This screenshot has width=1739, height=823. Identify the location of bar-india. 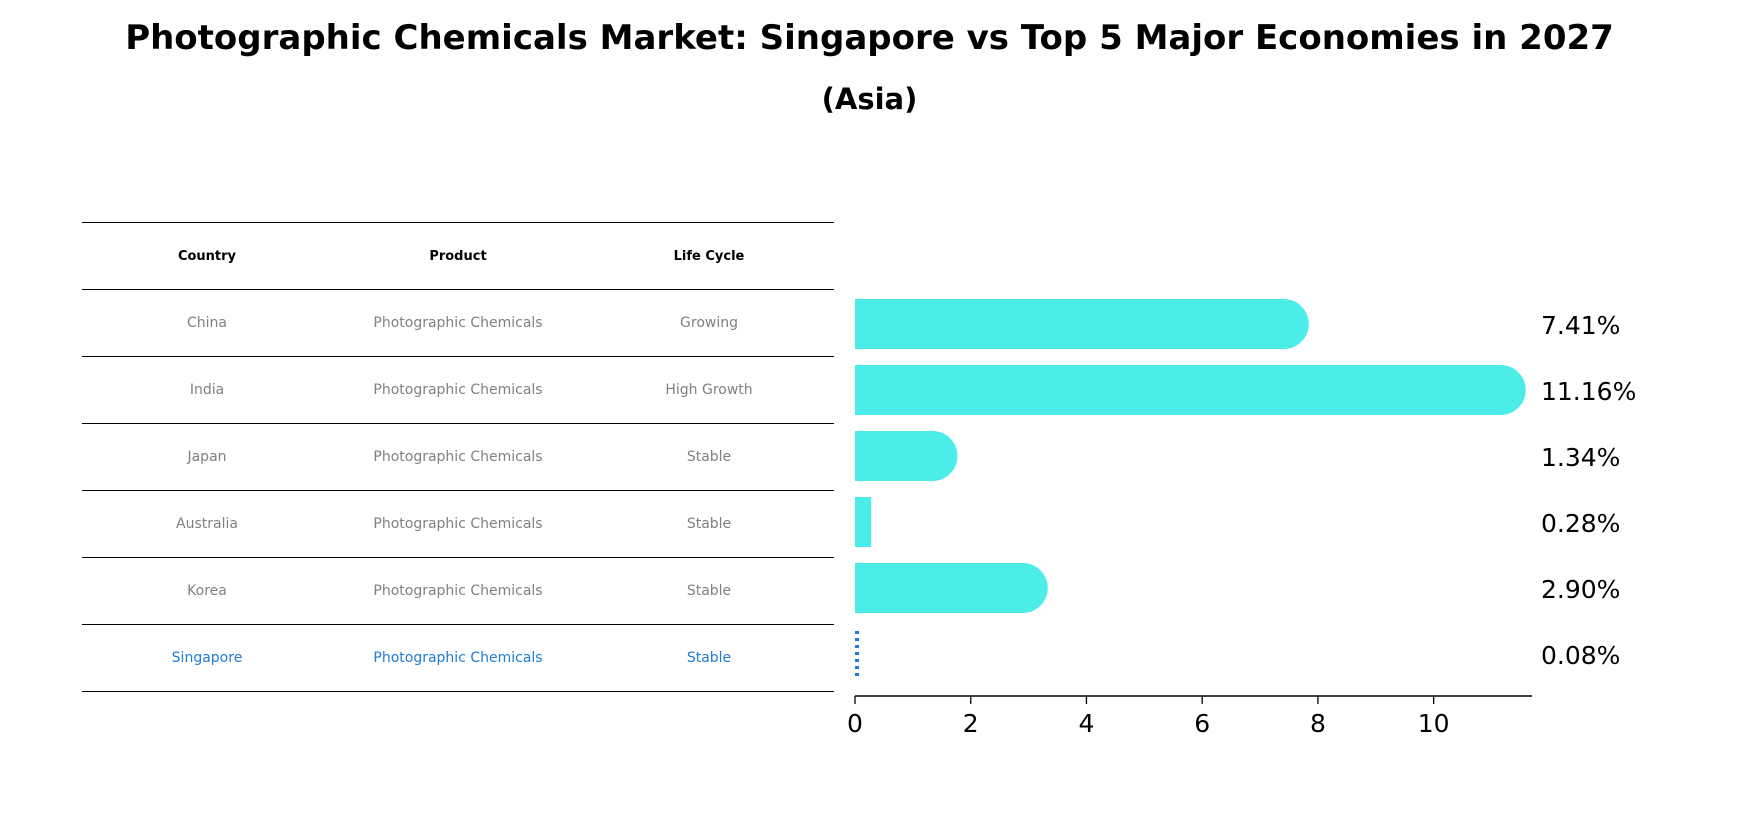
(1178, 390).